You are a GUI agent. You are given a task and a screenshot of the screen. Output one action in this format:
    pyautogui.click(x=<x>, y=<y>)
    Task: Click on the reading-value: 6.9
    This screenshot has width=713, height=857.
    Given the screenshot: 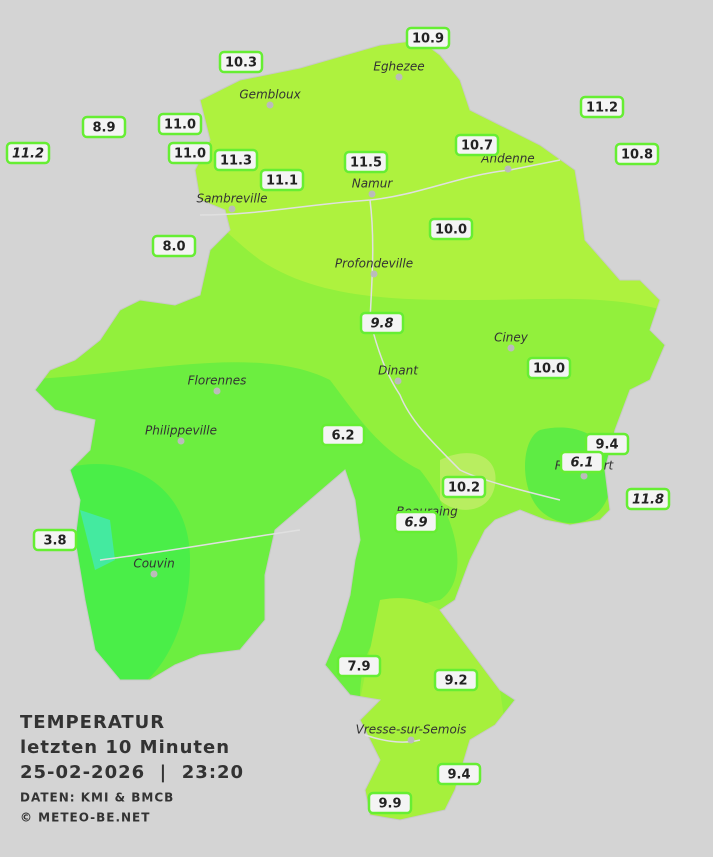 What is the action you would take?
    pyautogui.click(x=415, y=523)
    